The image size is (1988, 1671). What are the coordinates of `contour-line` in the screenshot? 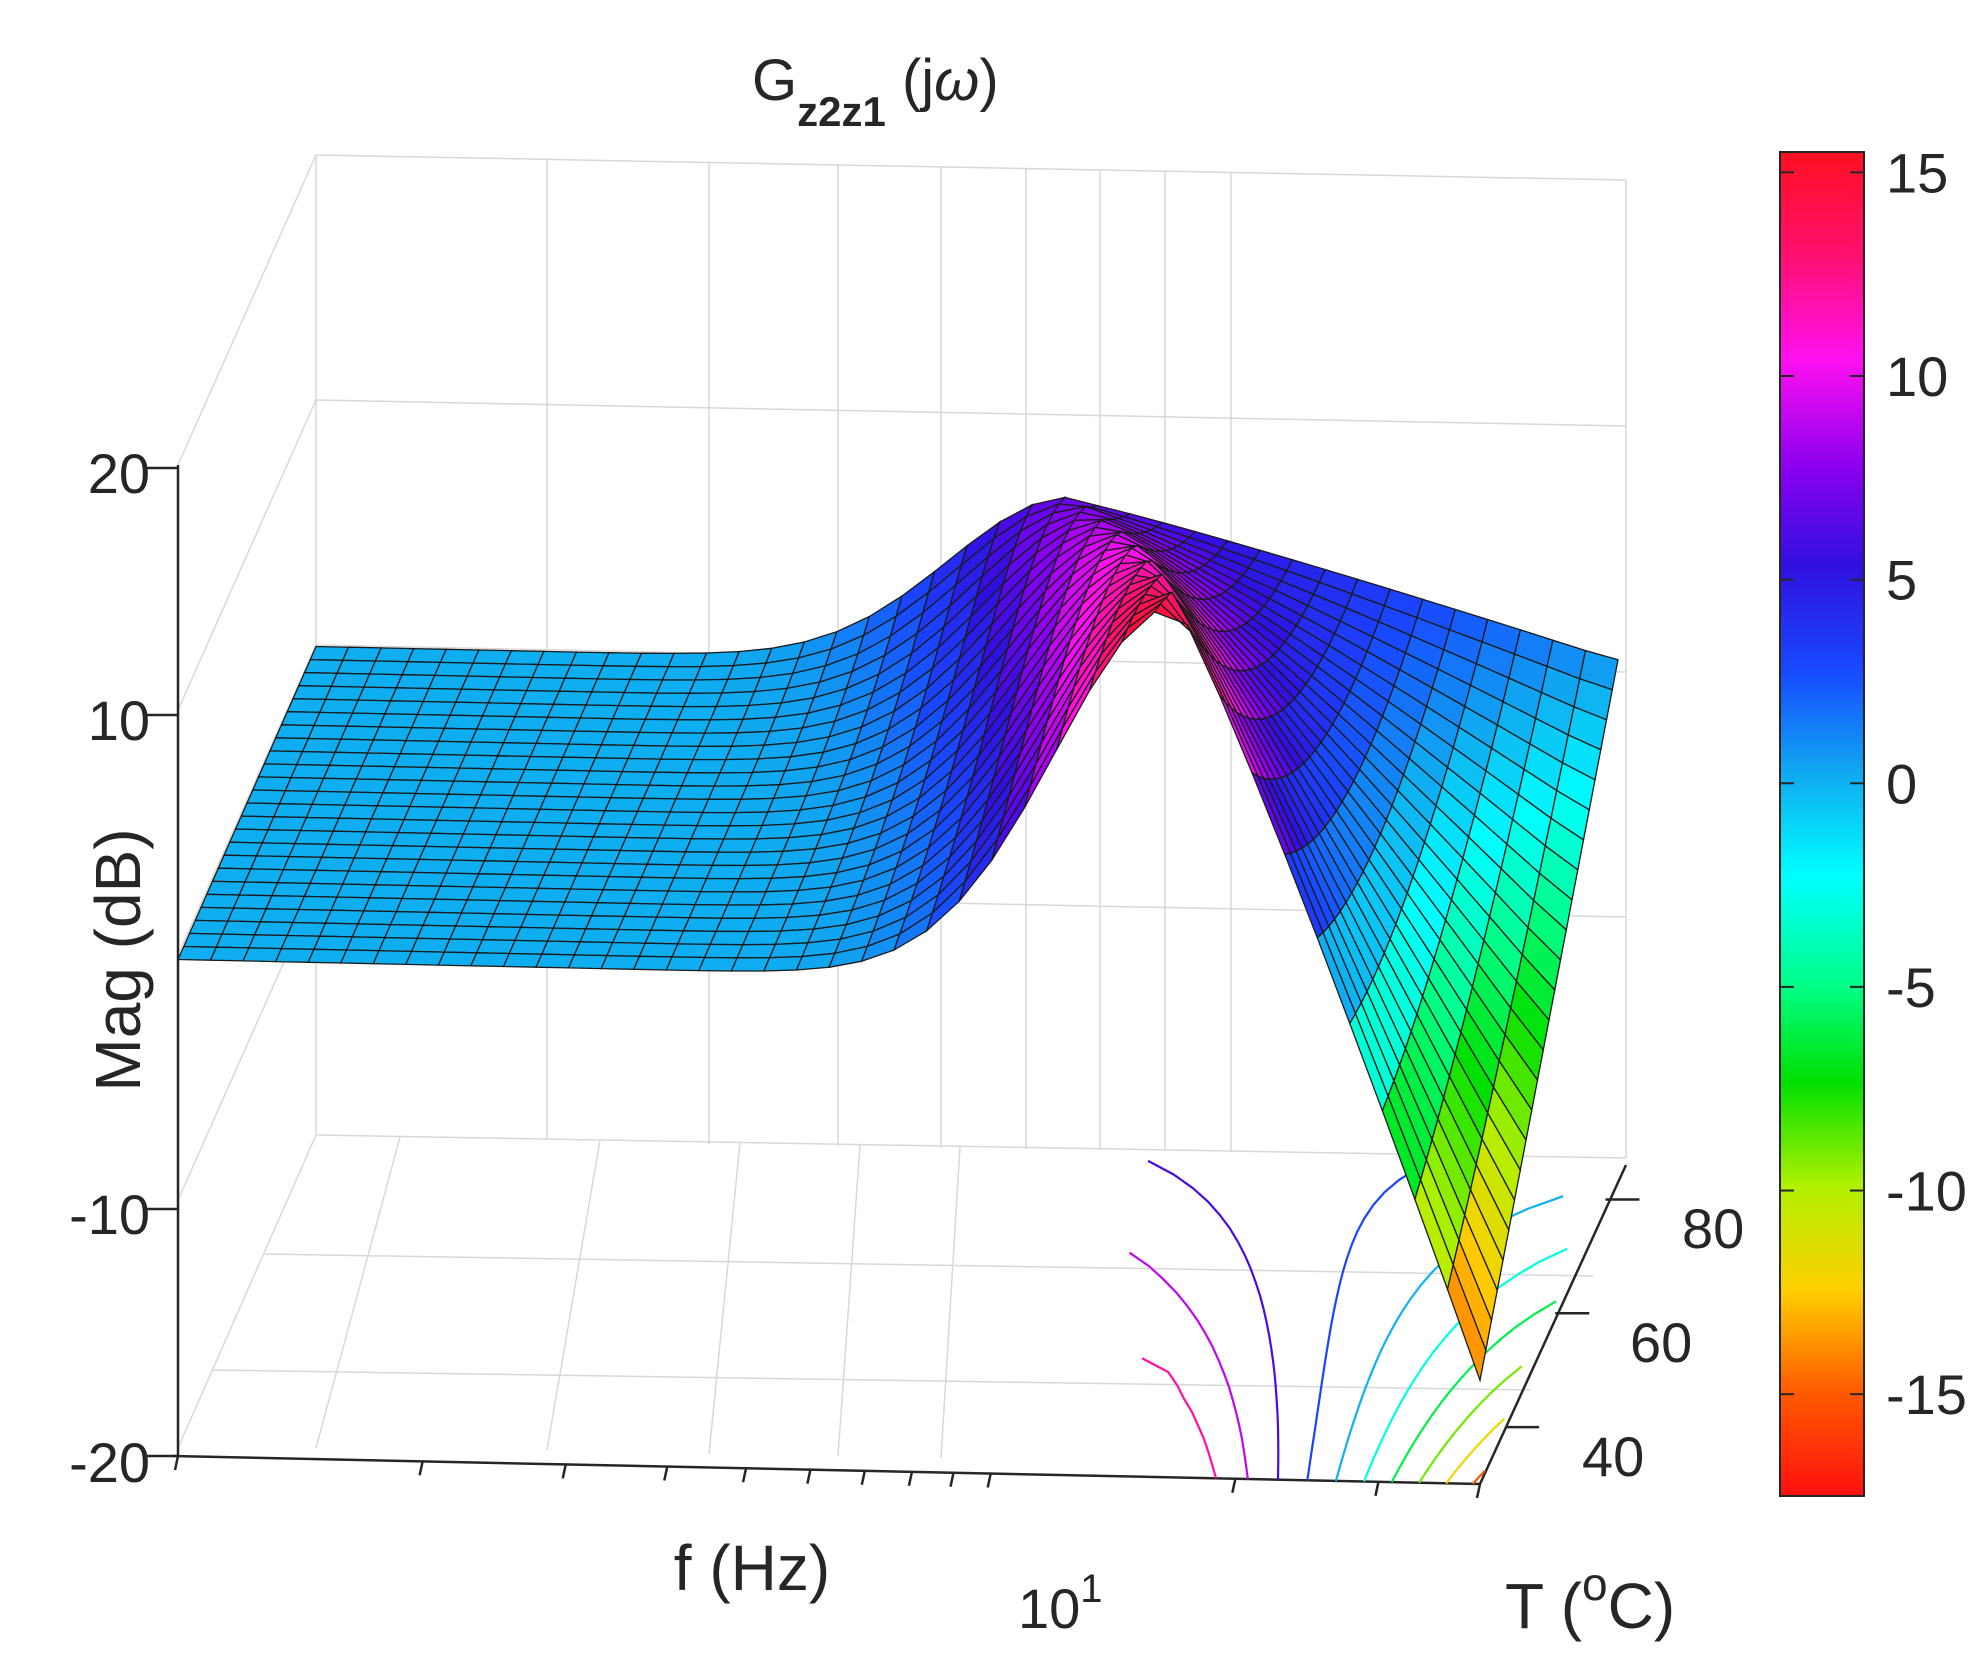 It's located at (1188, 1365).